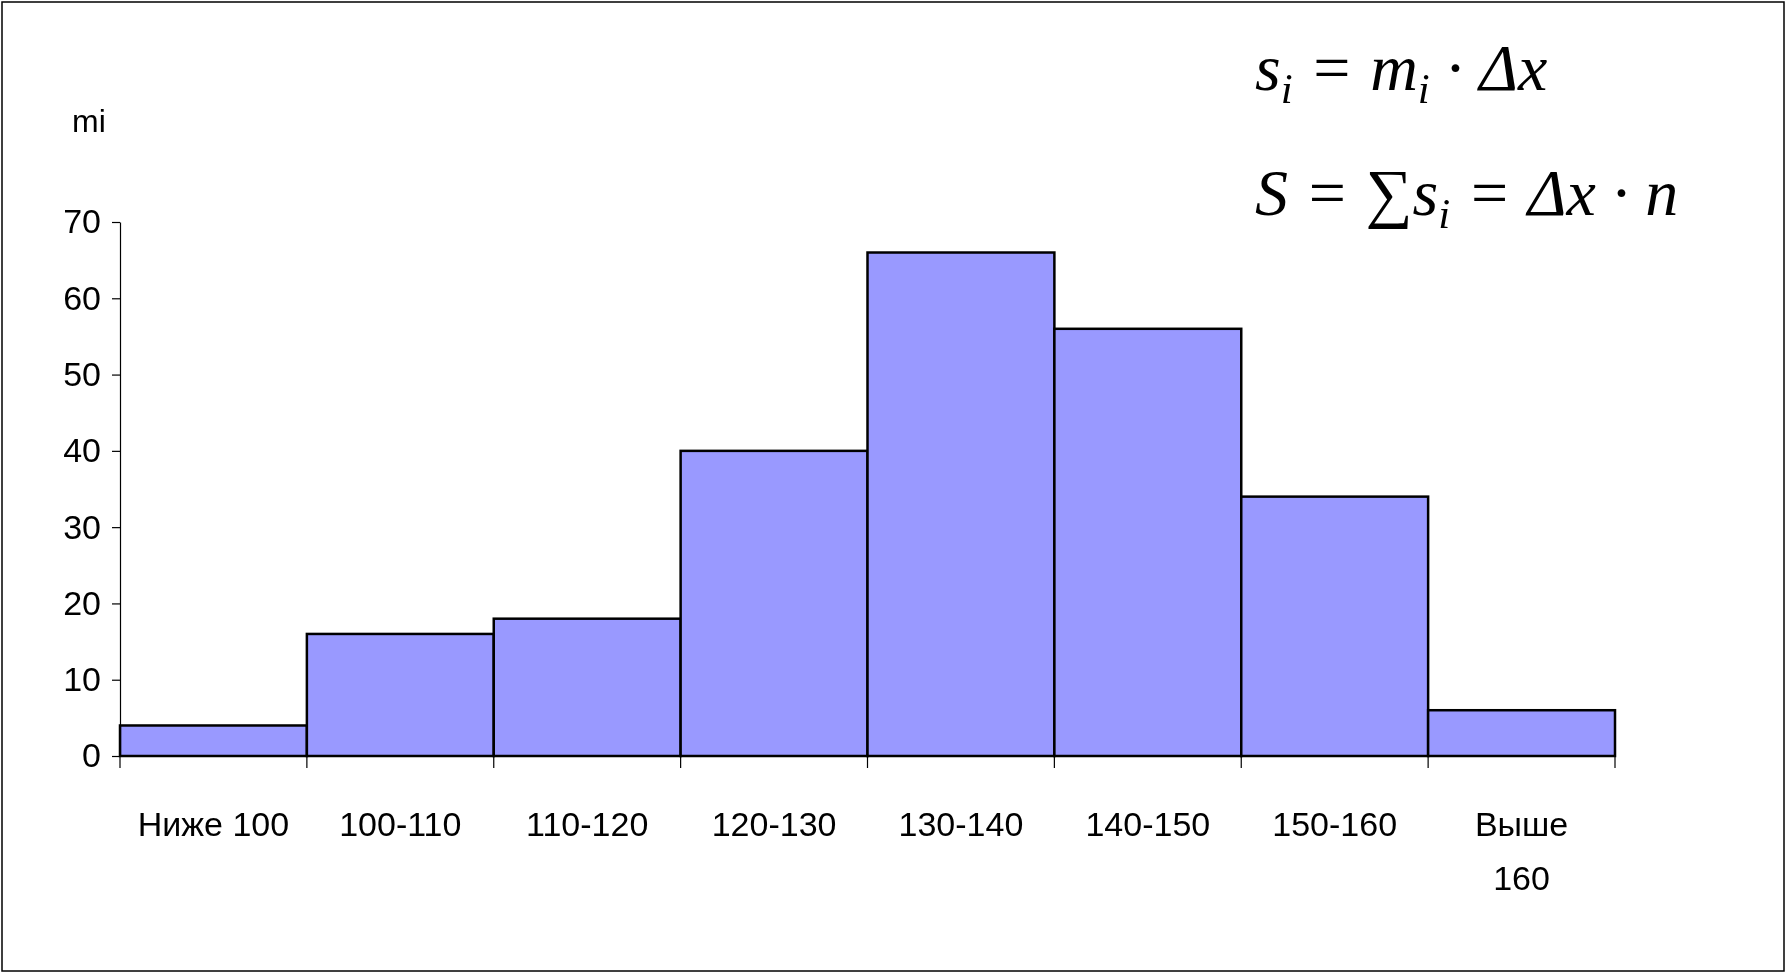 The height and width of the screenshot is (973, 1786). Describe the element at coordinates (82, 526) in the screenshot. I see `y-tick-label: 30` at that location.